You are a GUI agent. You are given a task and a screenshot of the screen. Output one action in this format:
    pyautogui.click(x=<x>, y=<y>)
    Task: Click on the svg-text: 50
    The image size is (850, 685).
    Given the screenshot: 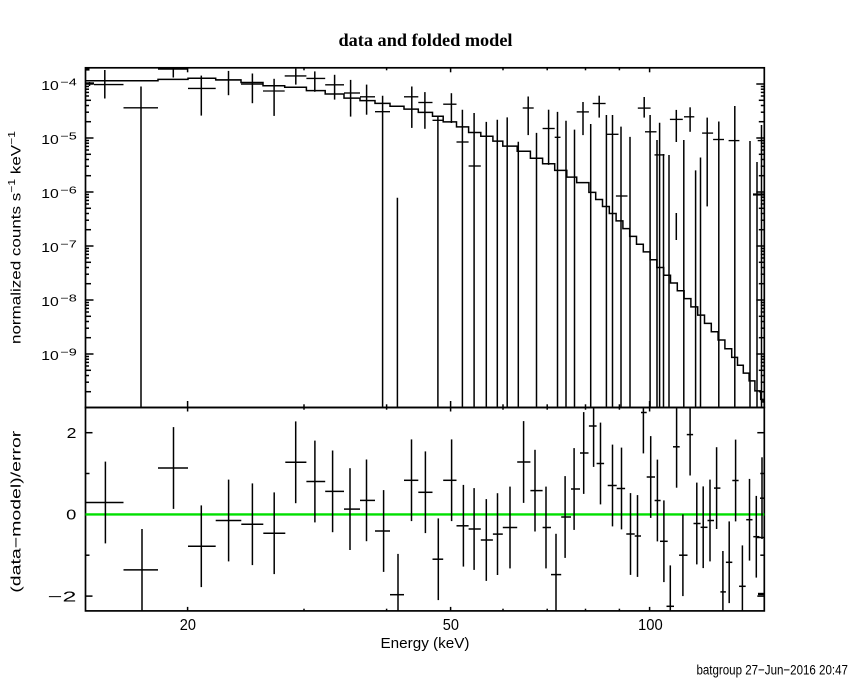 What is the action you would take?
    pyautogui.click(x=451, y=625)
    